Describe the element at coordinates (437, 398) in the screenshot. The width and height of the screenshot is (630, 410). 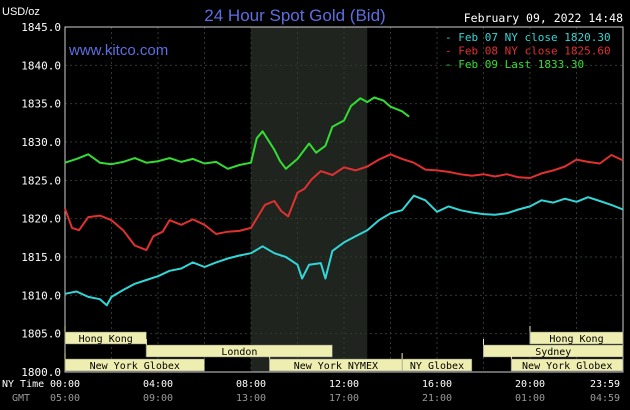
I see `x-tick-label-gmt: 21:00` at that location.